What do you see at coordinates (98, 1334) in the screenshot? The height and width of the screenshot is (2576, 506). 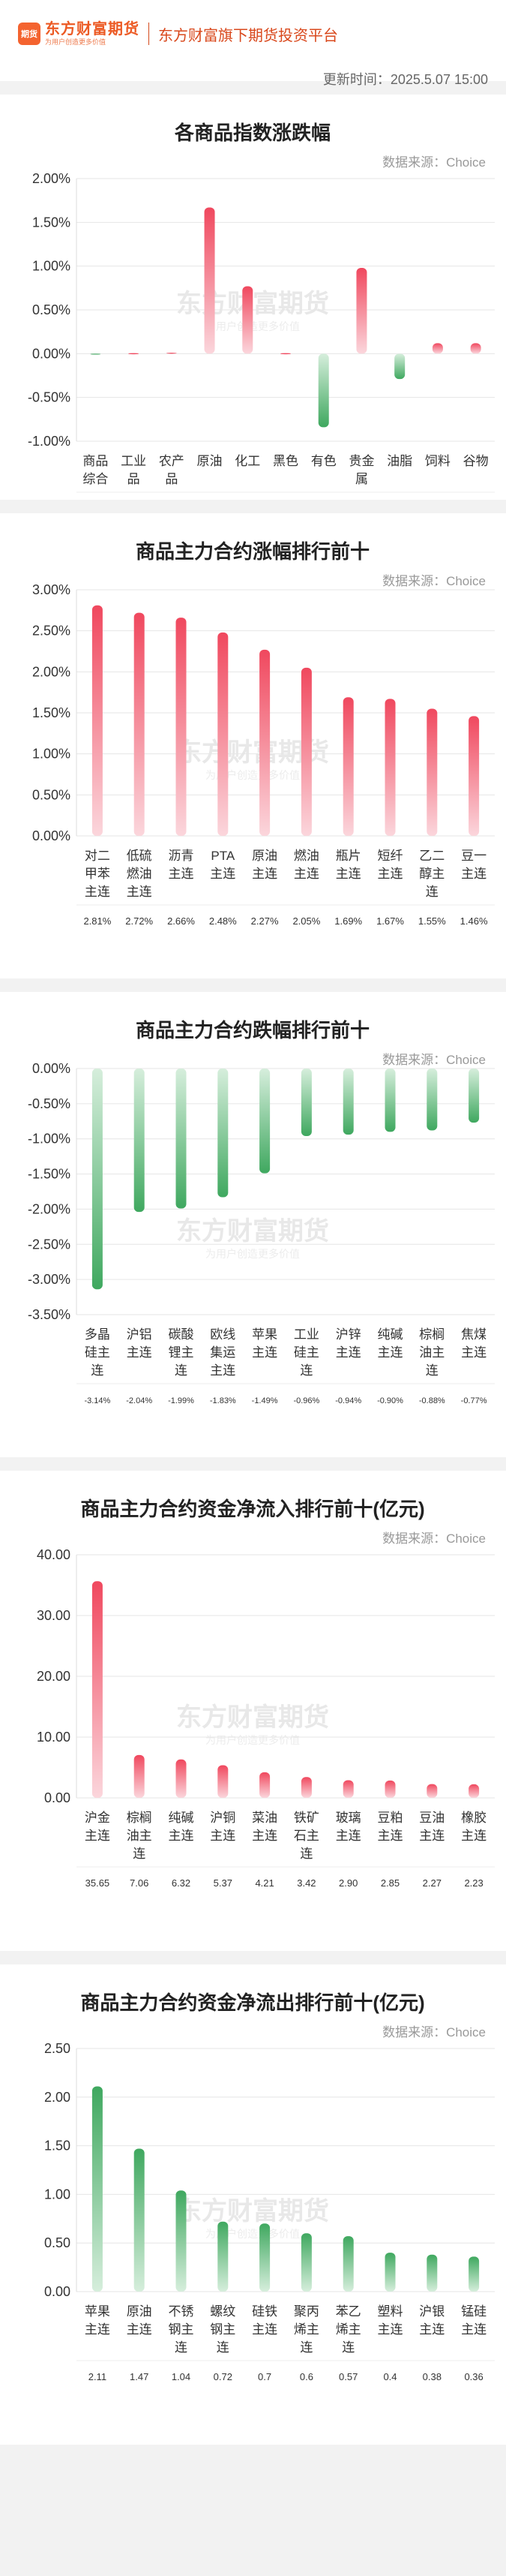 I see `category-label: 多晶` at bounding box center [98, 1334].